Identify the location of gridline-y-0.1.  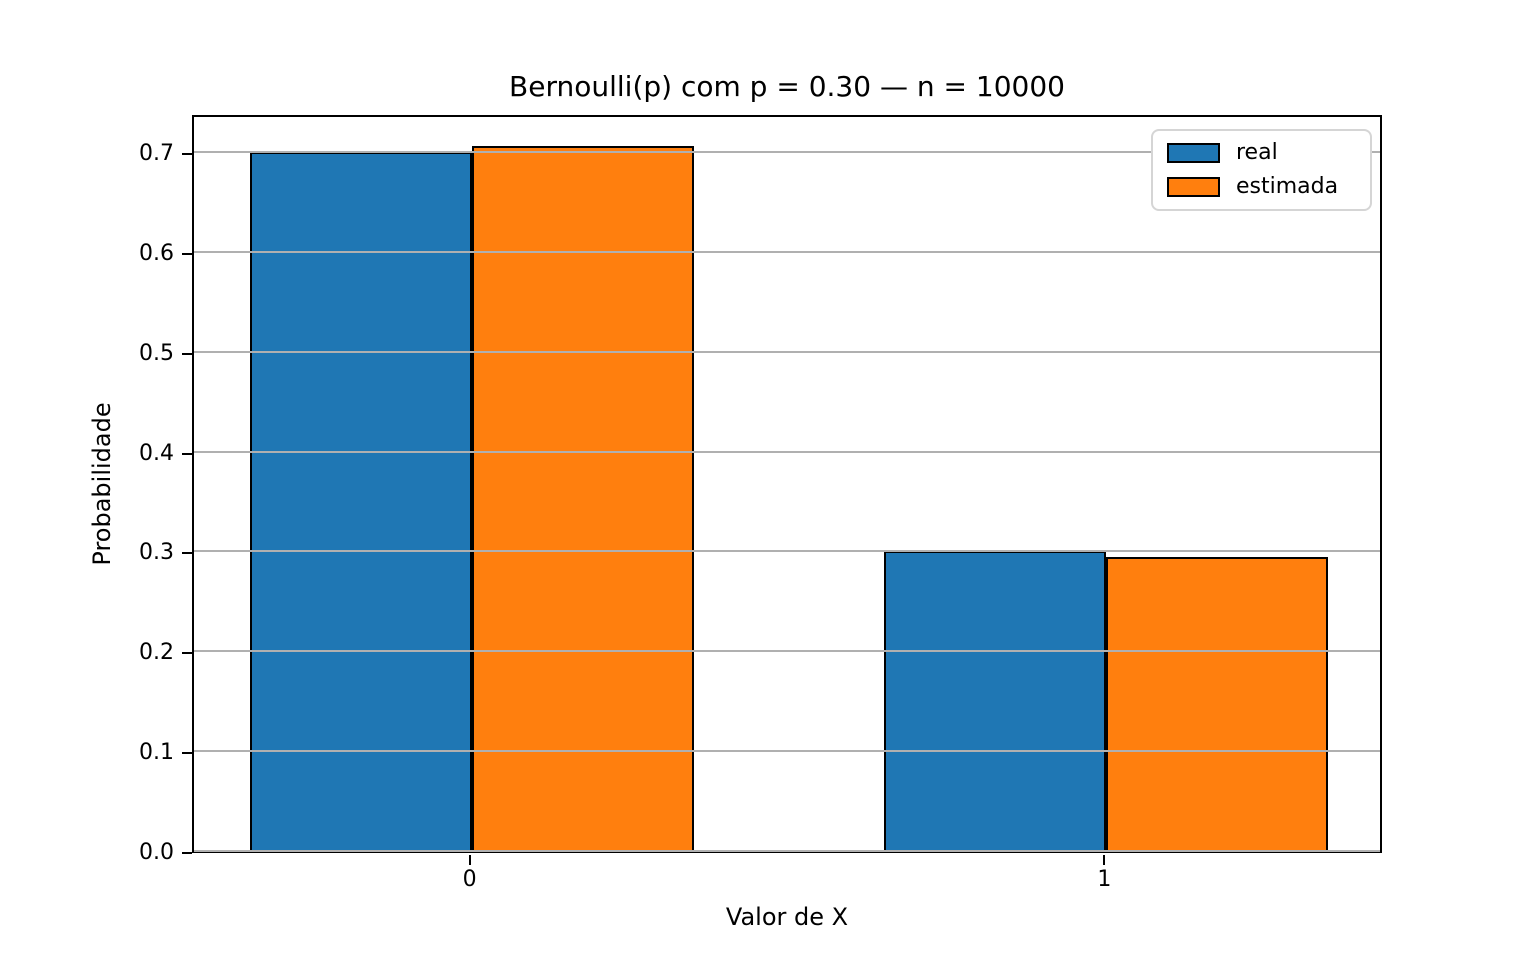
(787, 751).